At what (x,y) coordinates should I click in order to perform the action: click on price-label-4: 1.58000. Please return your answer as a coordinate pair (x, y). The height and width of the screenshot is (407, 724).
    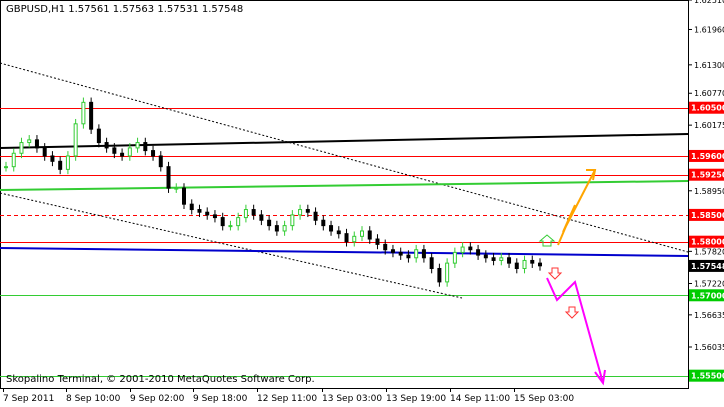
    Looking at the image, I should click on (707, 242).